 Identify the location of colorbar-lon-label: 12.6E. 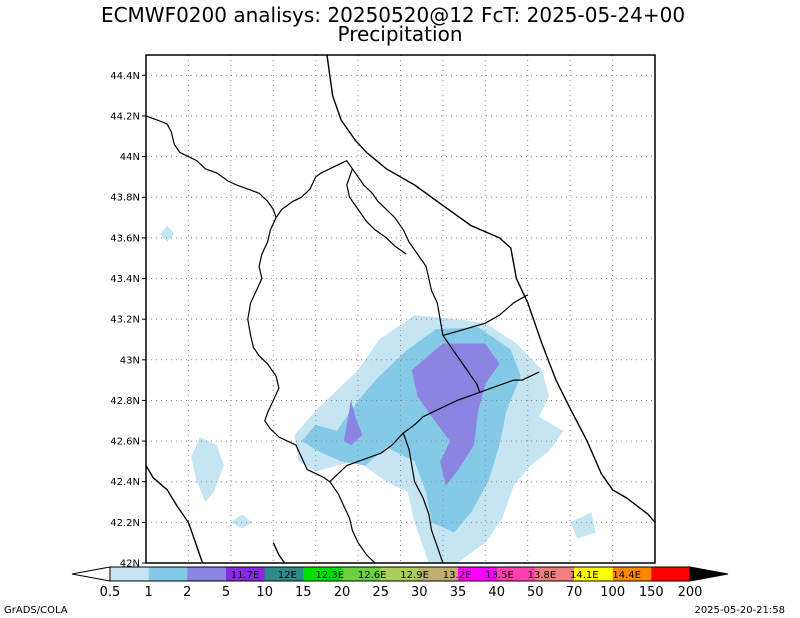
(372, 575).